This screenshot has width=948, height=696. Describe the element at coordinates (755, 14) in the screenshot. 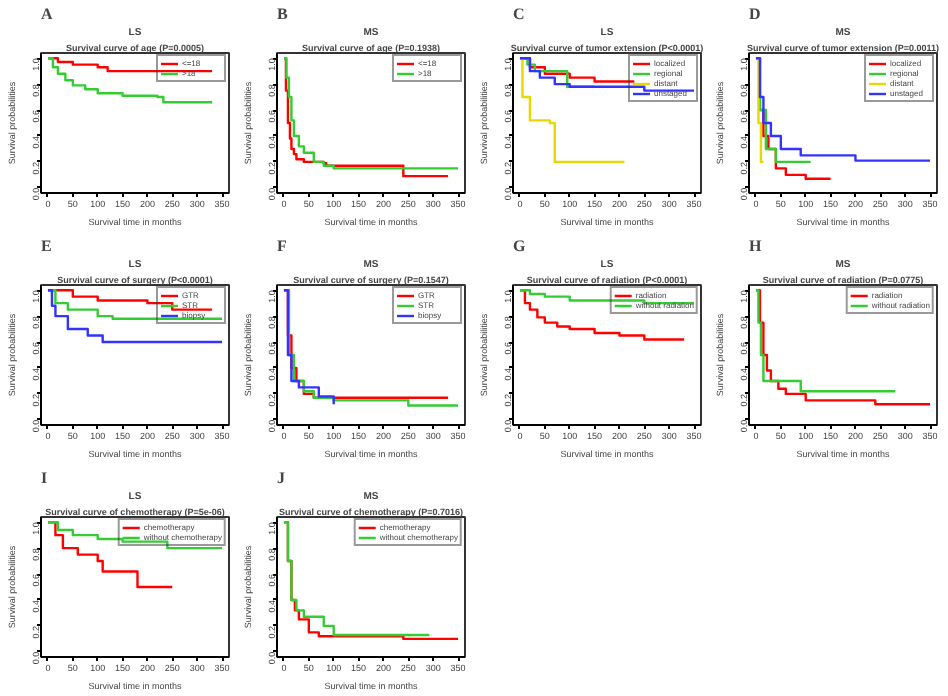

I see `text: D` at that location.